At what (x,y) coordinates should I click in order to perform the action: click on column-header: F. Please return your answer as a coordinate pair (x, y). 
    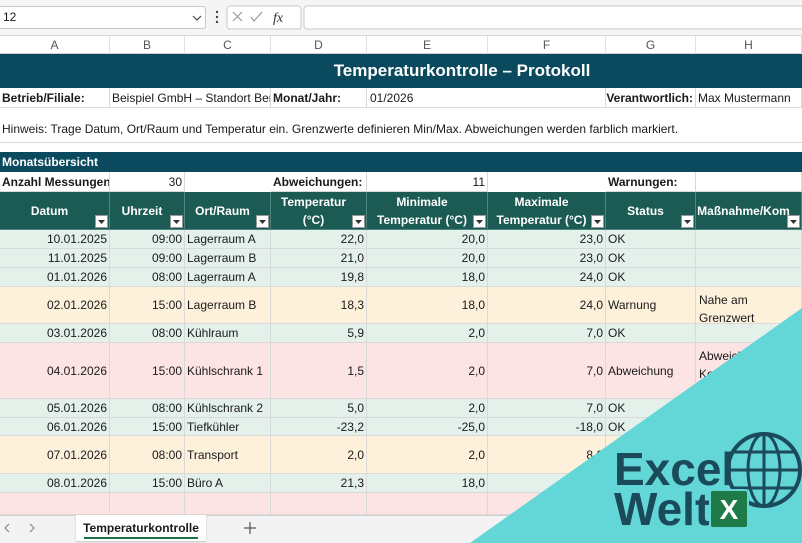
    Looking at the image, I should click on (547, 45).